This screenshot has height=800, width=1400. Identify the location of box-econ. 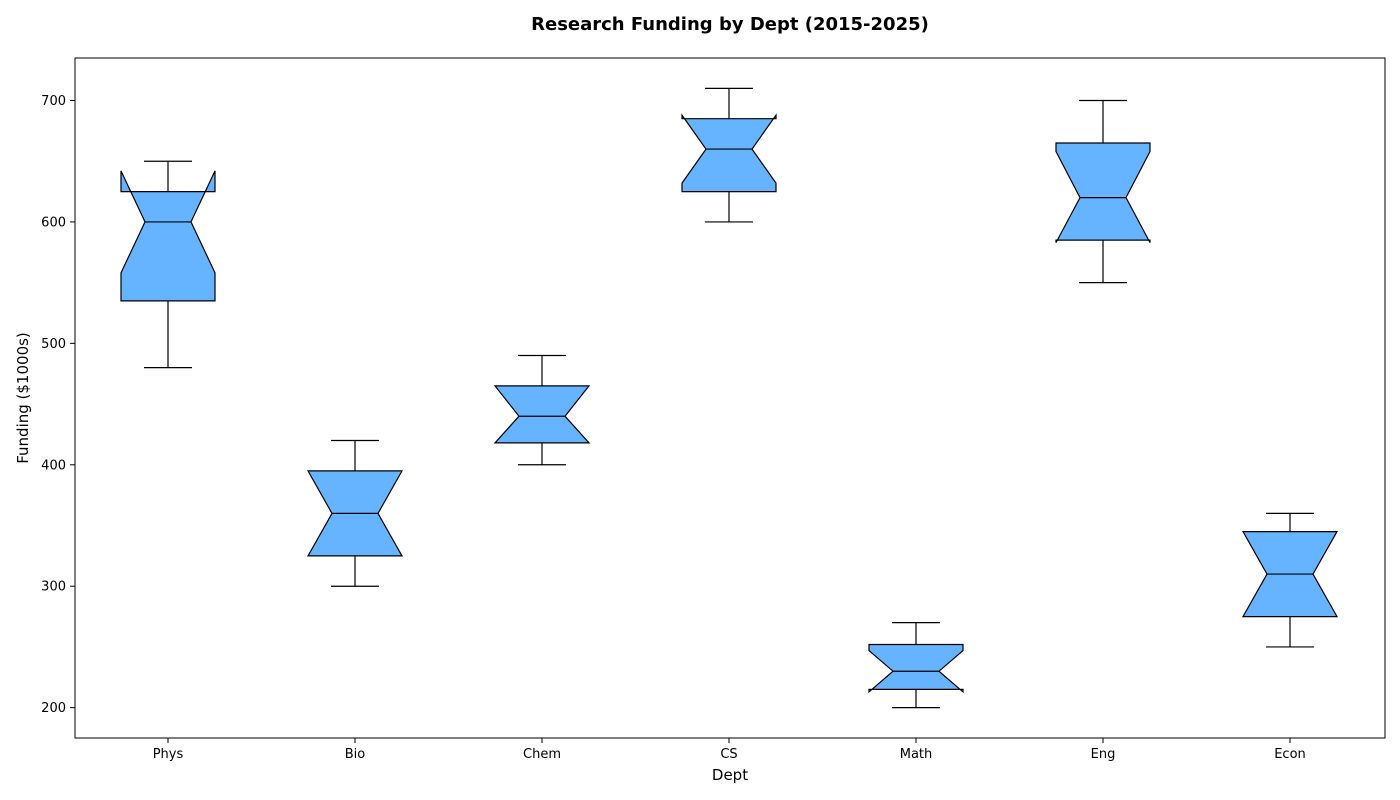
(1290, 580).